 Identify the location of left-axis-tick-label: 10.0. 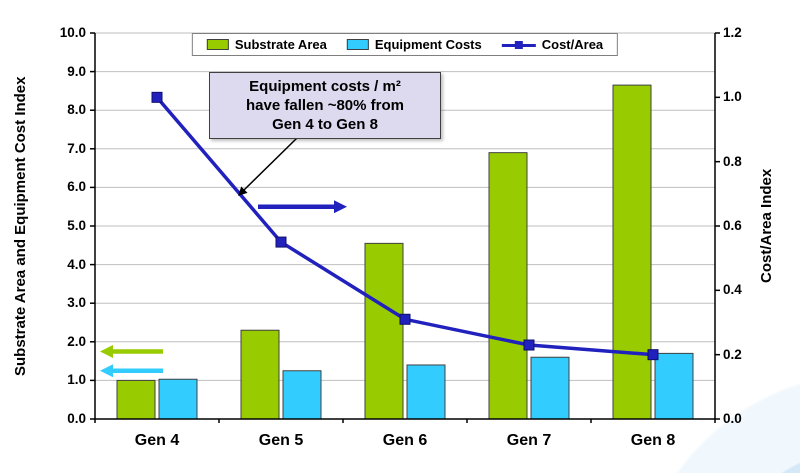
(72, 32).